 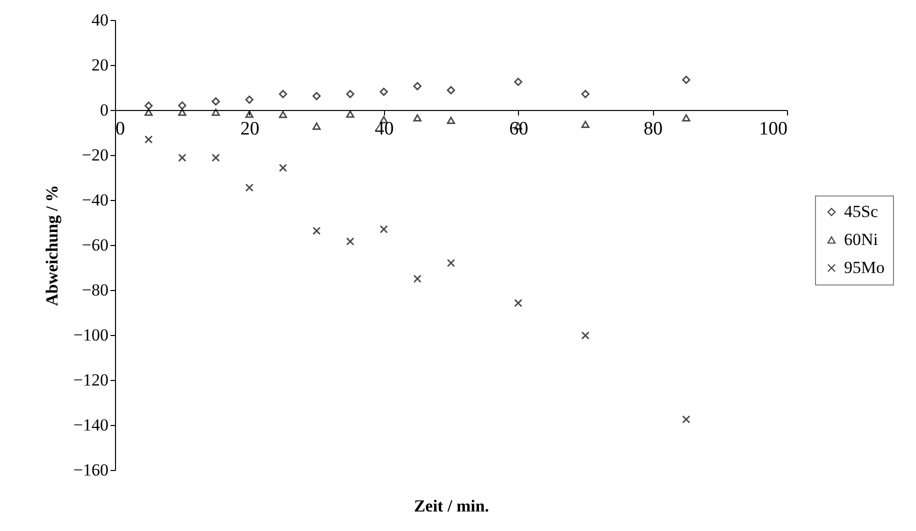 What do you see at coordinates (518, 129) in the screenshot?
I see `x-tick-label: 60` at bounding box center [518, 129].